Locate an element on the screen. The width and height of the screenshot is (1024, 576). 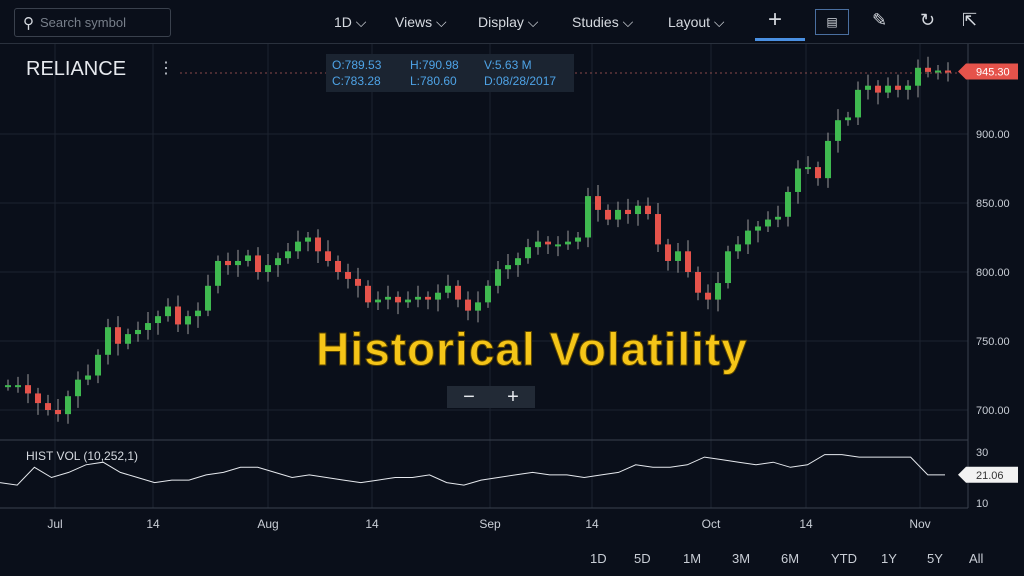
range-button-5y: 5Y is located at coordinates (935, 558).